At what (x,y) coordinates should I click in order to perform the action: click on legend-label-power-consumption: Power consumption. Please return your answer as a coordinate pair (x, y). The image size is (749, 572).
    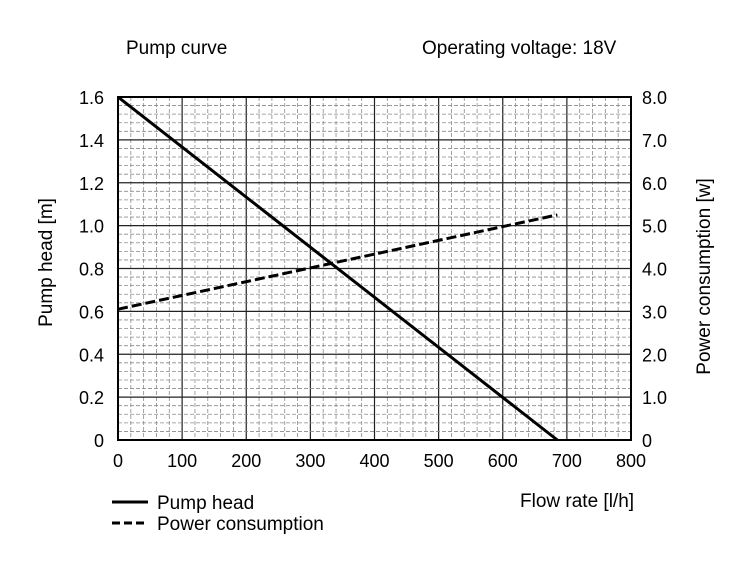
    Looking at the image, I should click on (240, 524).